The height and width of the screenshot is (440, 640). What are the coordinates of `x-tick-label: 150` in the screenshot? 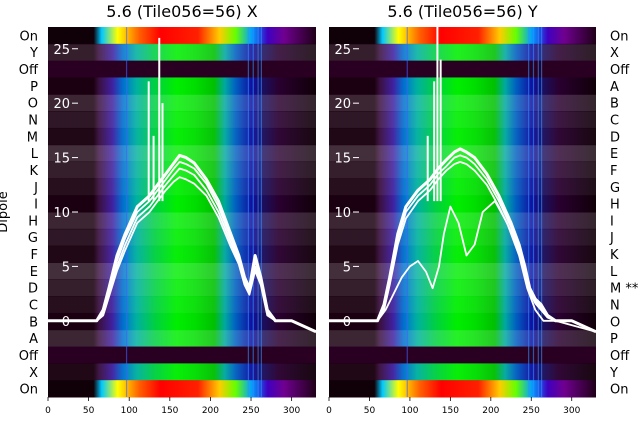 It's located at (450, 411).